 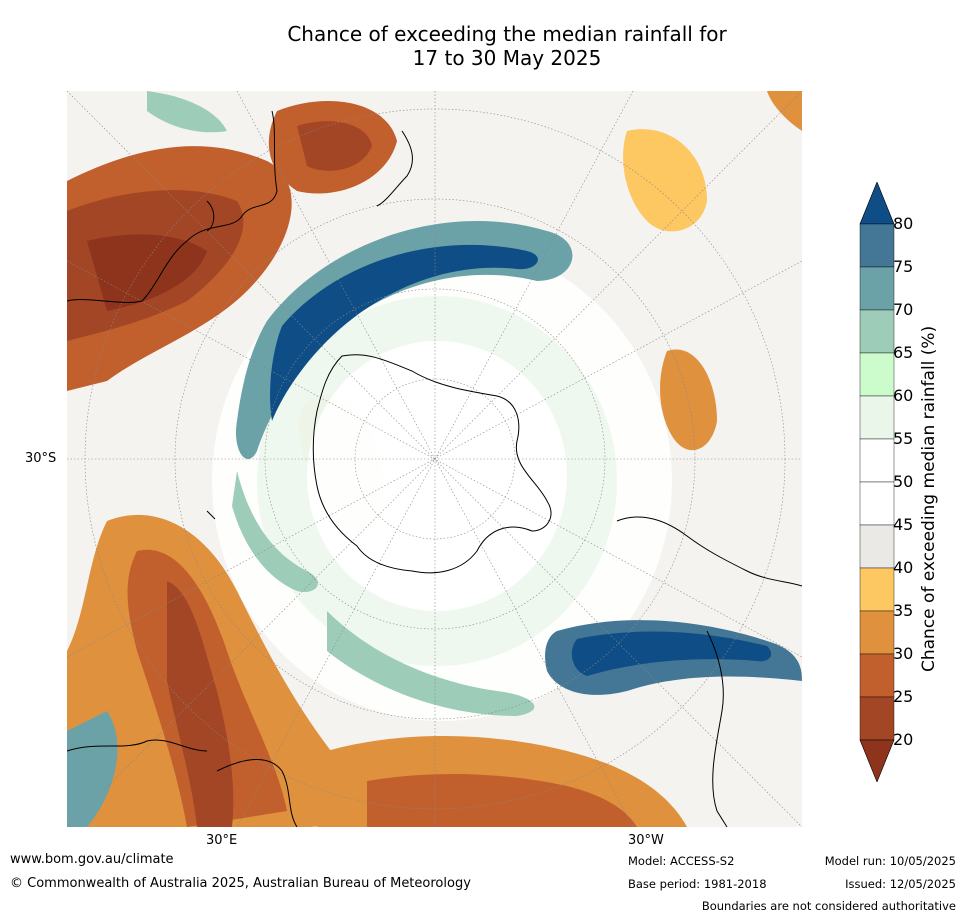 I want to click on lon-label-30w: 30°W, so click(x=646, y=840).